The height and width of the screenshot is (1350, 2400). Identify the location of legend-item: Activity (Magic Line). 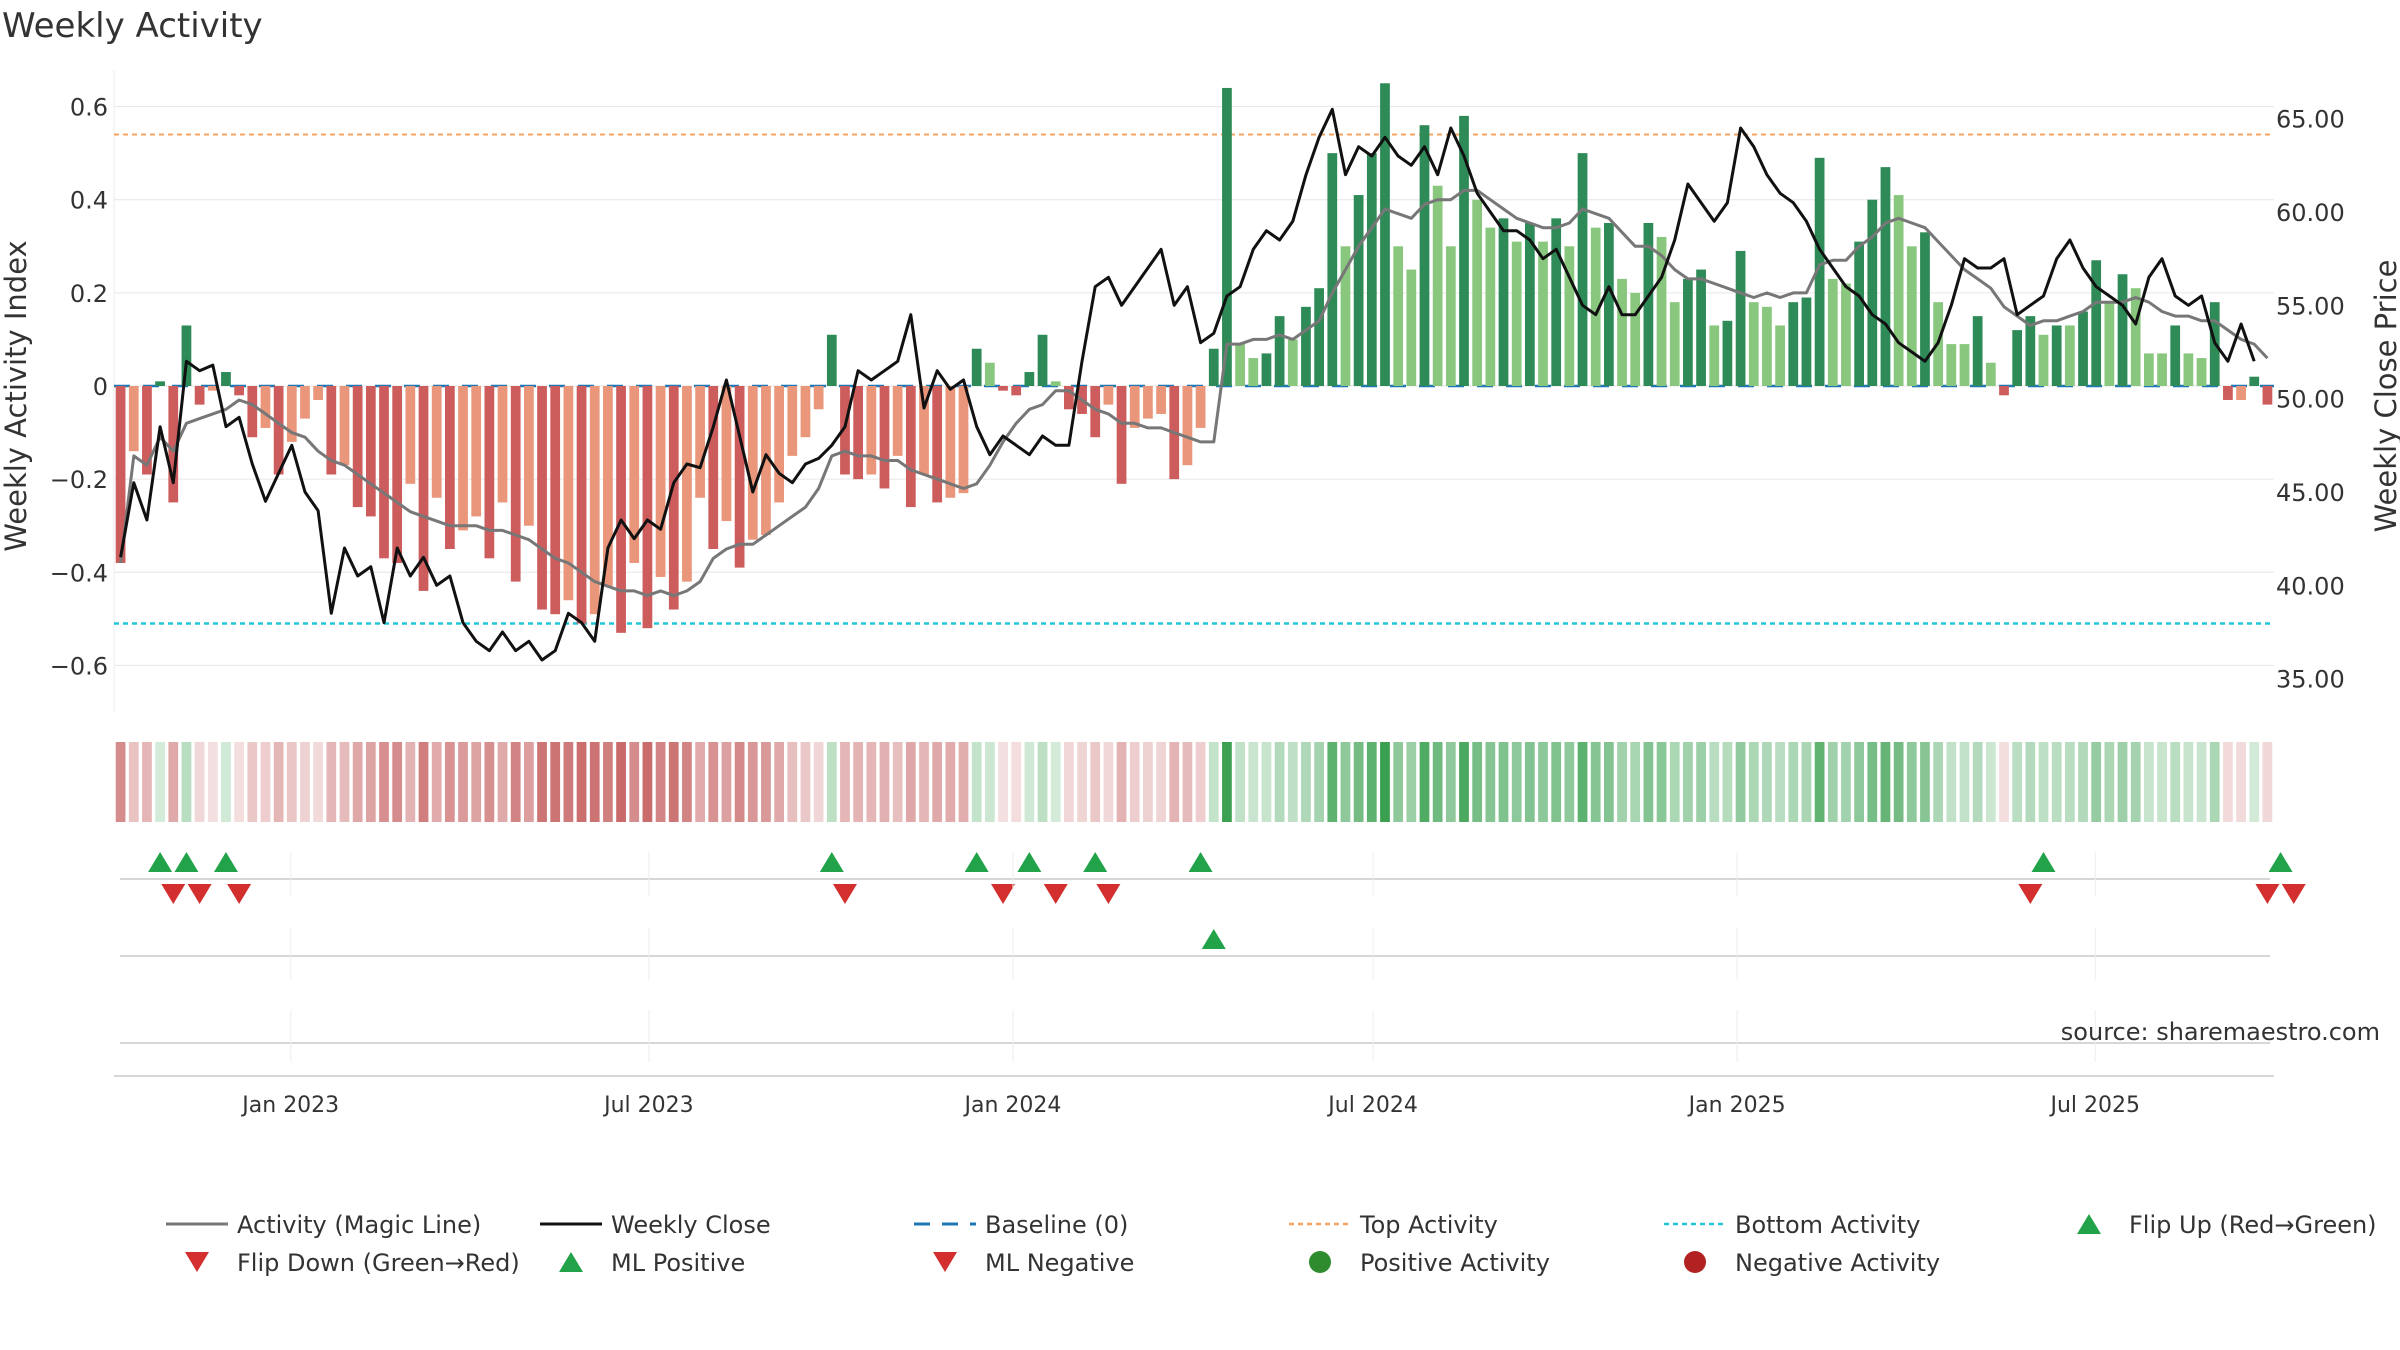
(323, 1225).